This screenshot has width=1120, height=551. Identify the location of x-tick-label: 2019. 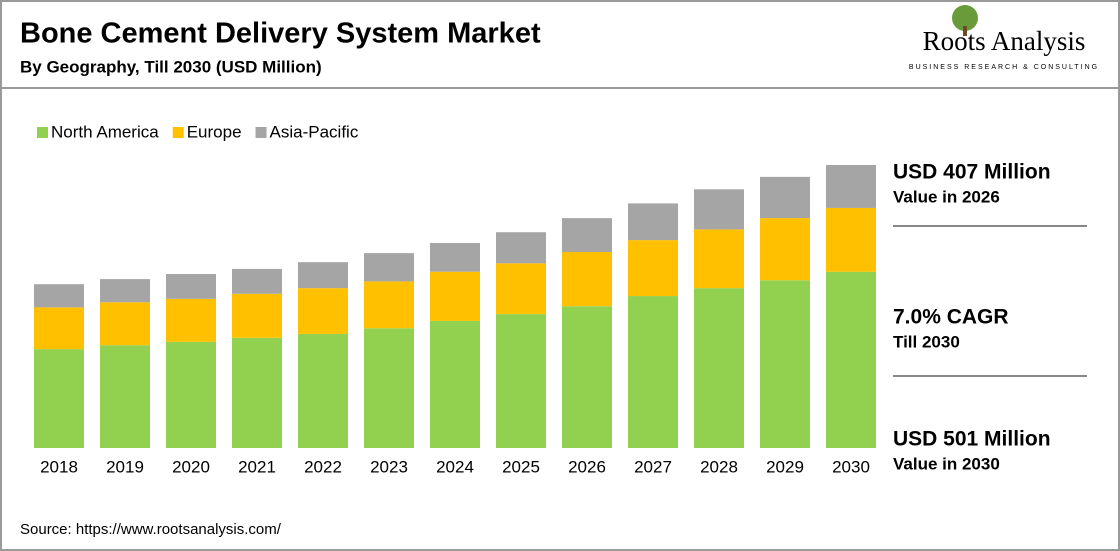
(125, 466).